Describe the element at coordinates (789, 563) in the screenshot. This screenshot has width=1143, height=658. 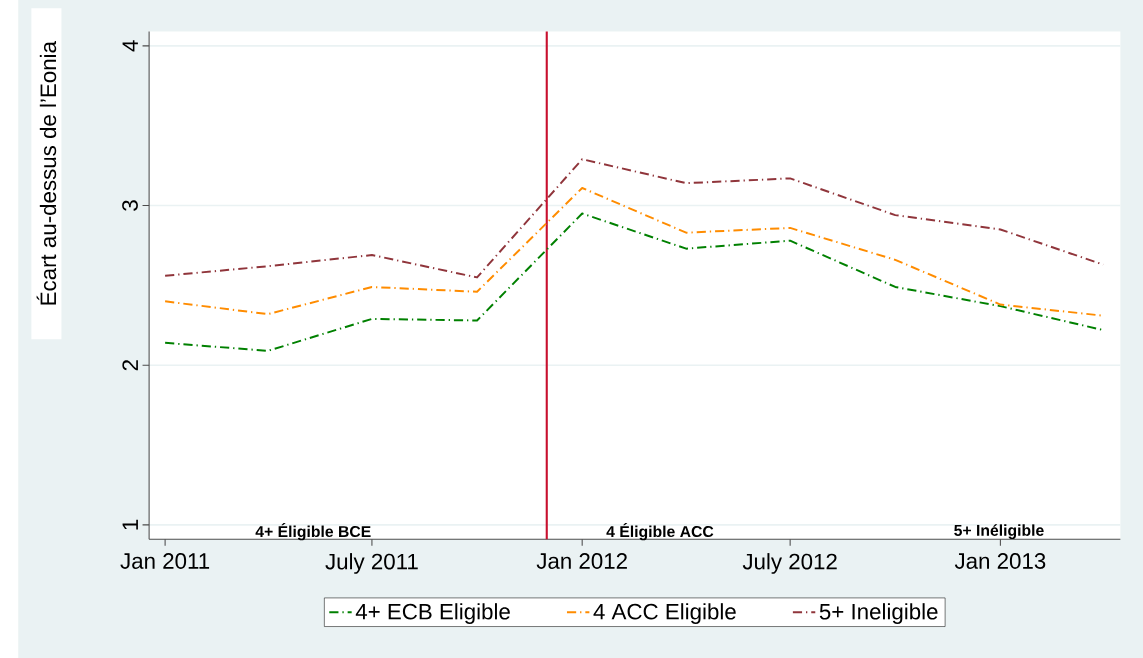
I see `x-tick-label: July 2012` at that location.